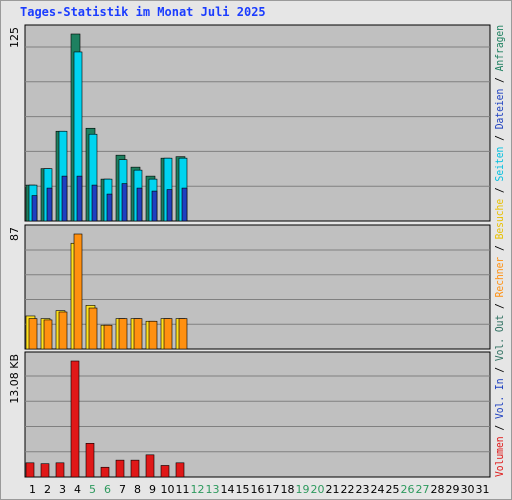 The width and height of the screenshot is (512, 500). Describe the element at coordinates (92, 489) in the screenshot. I see `x-tick-day-5: 5` at that location.